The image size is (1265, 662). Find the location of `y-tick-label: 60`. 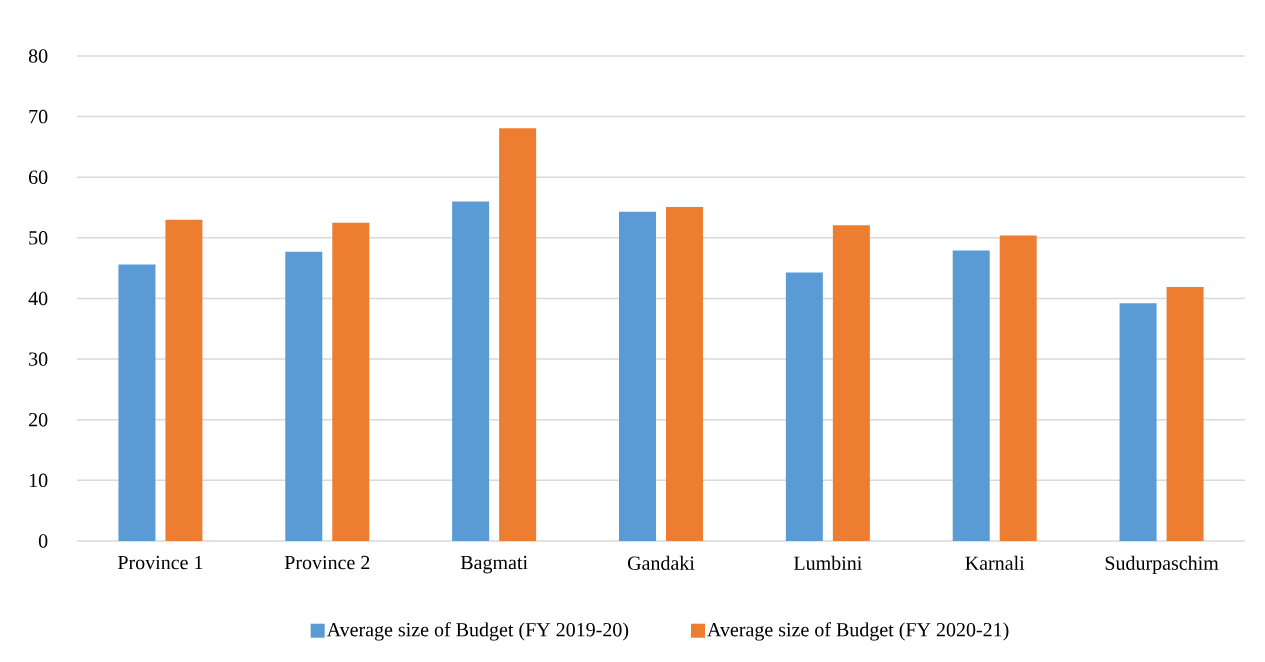

y-tick-label: 60 is located at coordinates (38, 177).